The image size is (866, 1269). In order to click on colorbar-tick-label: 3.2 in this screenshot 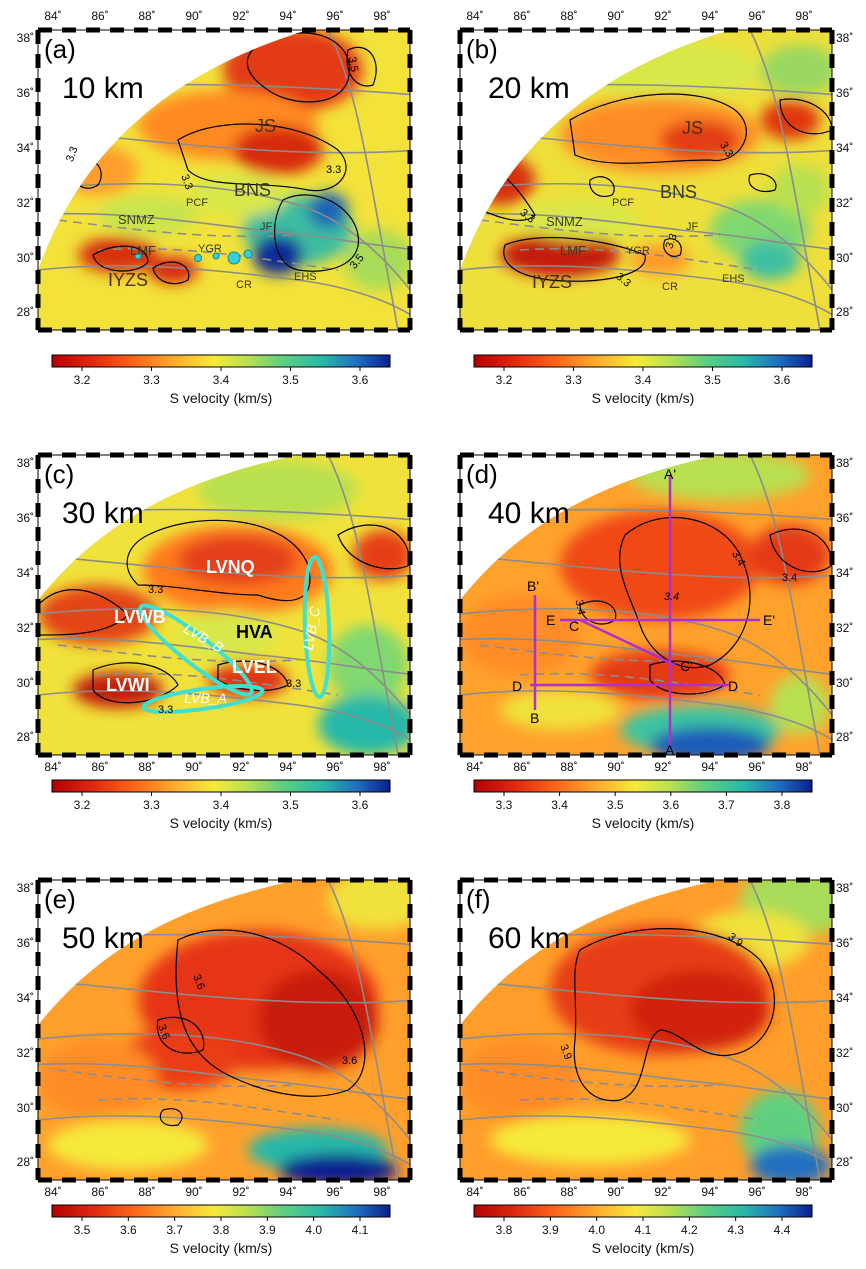, I will do `click(82, 380)`.